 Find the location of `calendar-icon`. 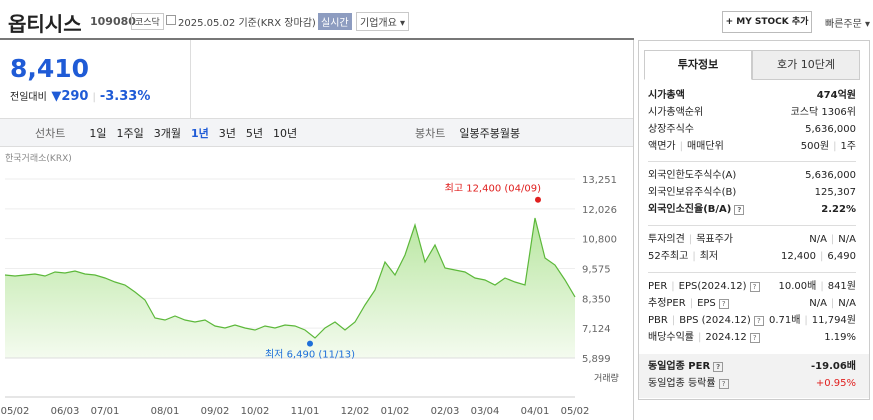

calendar-icon is located at coordinates (171, 20).